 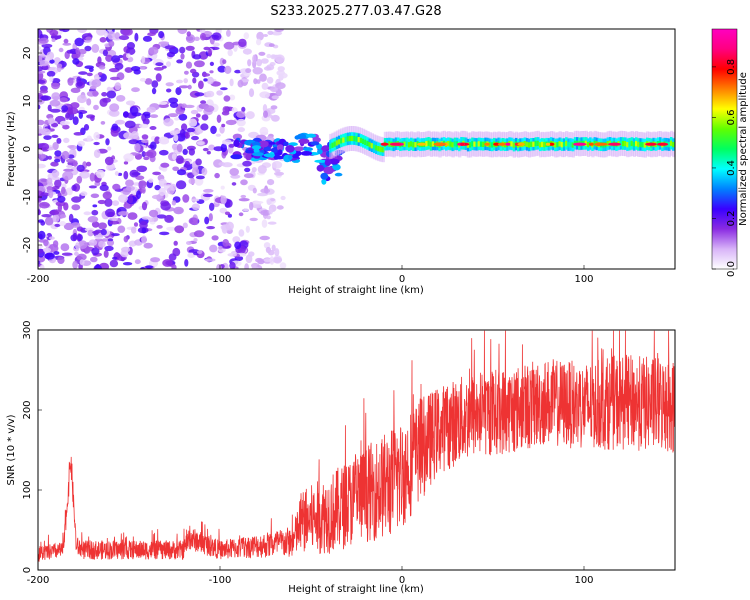 What do you see at coordinates (310, 275) in the screenshot?
I see `spectrogram-x-ticks: -200 -100 0 100` at bounding box center [310, 275].